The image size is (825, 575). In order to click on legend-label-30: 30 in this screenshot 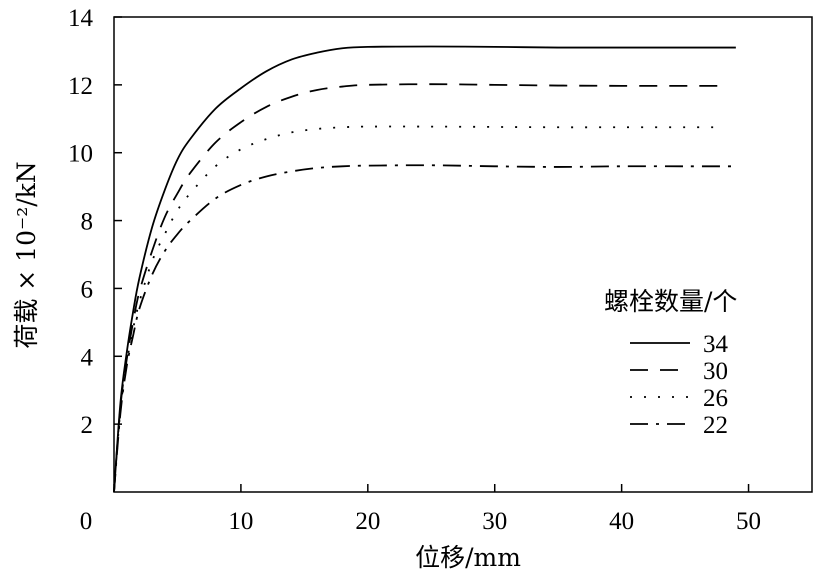, I will do `click(715, 371)`.